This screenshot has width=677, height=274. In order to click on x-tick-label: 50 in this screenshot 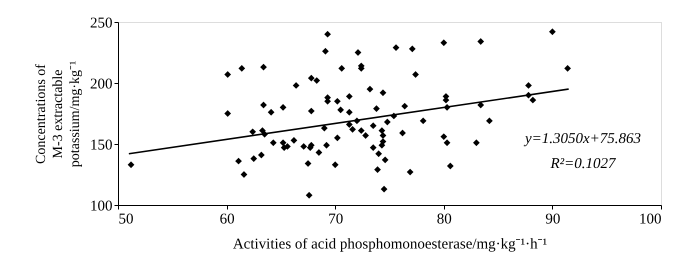, I will do `click(126, 220)`.